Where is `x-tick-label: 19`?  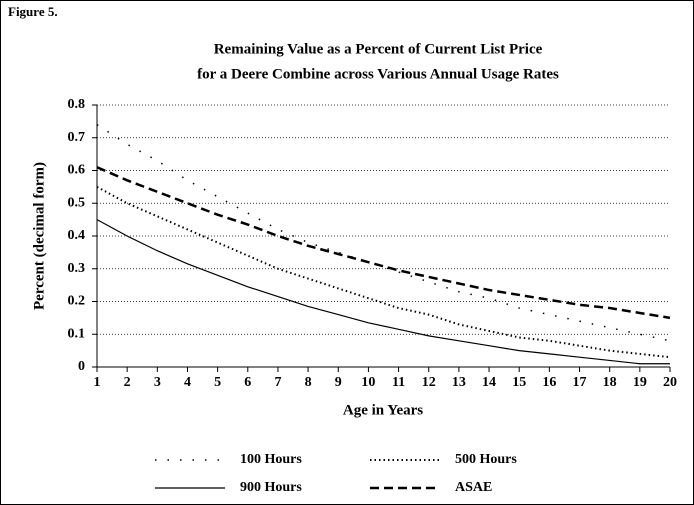 x-tick-label: 19 is located at coordinates (640, 382).